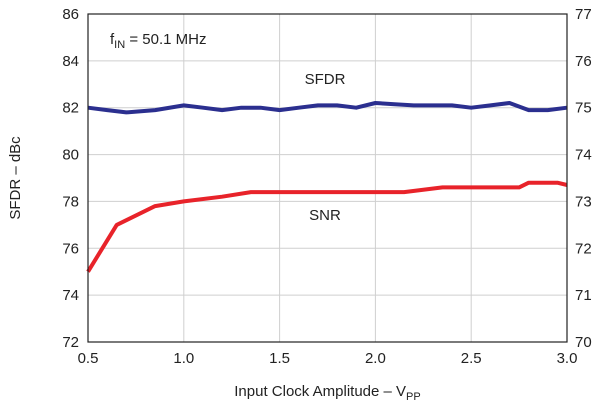  Describe the element at coordinates (471, 358) in the screenshot. I see `x-tick-label: 2.5` at that location.